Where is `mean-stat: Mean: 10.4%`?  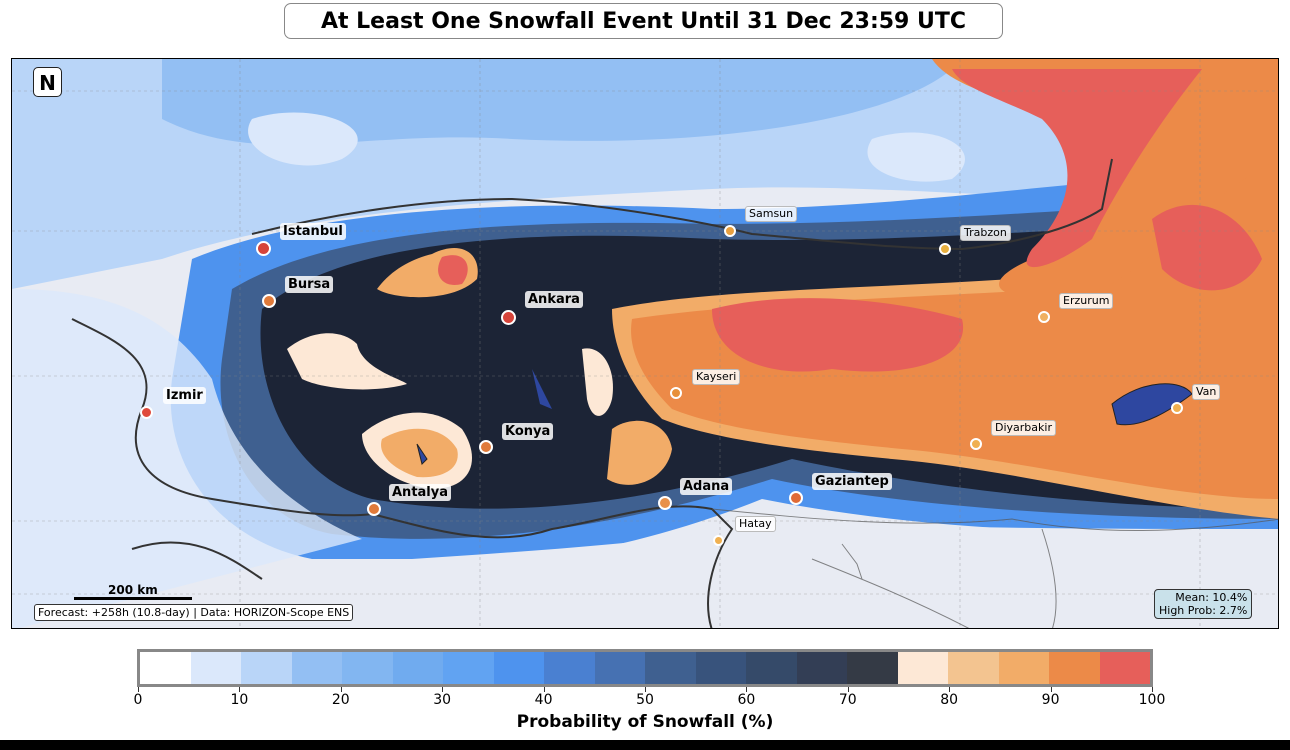 mean-stat: Mean: 10.4% is located at coordinates (1211, 597).